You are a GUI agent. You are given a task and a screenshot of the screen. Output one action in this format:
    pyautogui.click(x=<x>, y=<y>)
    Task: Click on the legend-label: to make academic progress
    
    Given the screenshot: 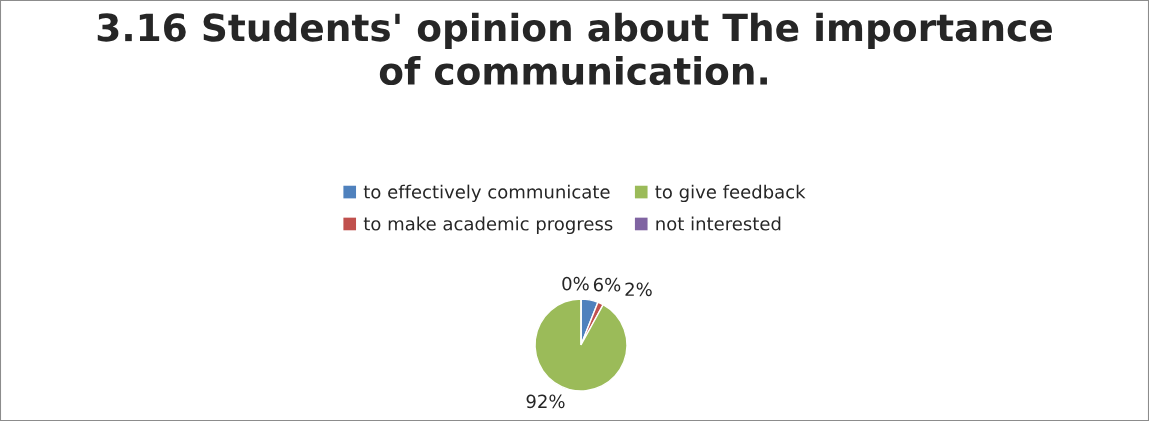 What is the action you would take?
    pyautogui.click(x=488, y=225)
    